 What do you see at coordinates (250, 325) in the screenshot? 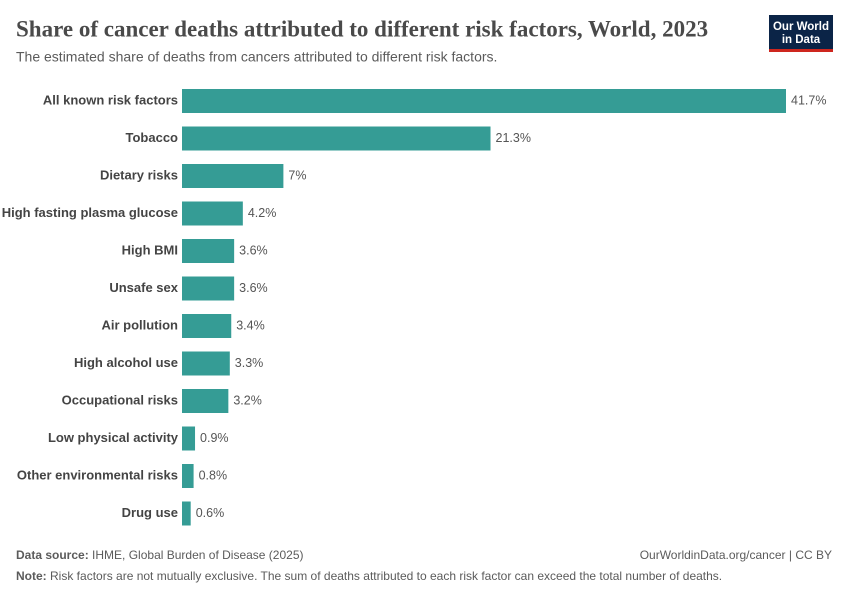
I see `value-label: 3.4%` at bounding box center [250, 325].